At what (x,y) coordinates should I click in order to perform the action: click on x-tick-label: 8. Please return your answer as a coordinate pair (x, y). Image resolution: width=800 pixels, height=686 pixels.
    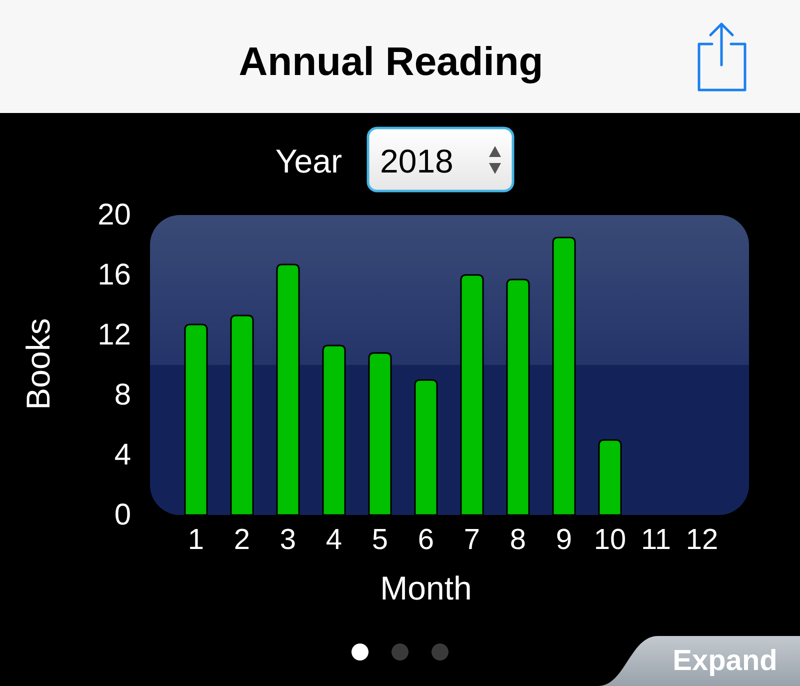
    Looking at the image, I should click on (518, 540).